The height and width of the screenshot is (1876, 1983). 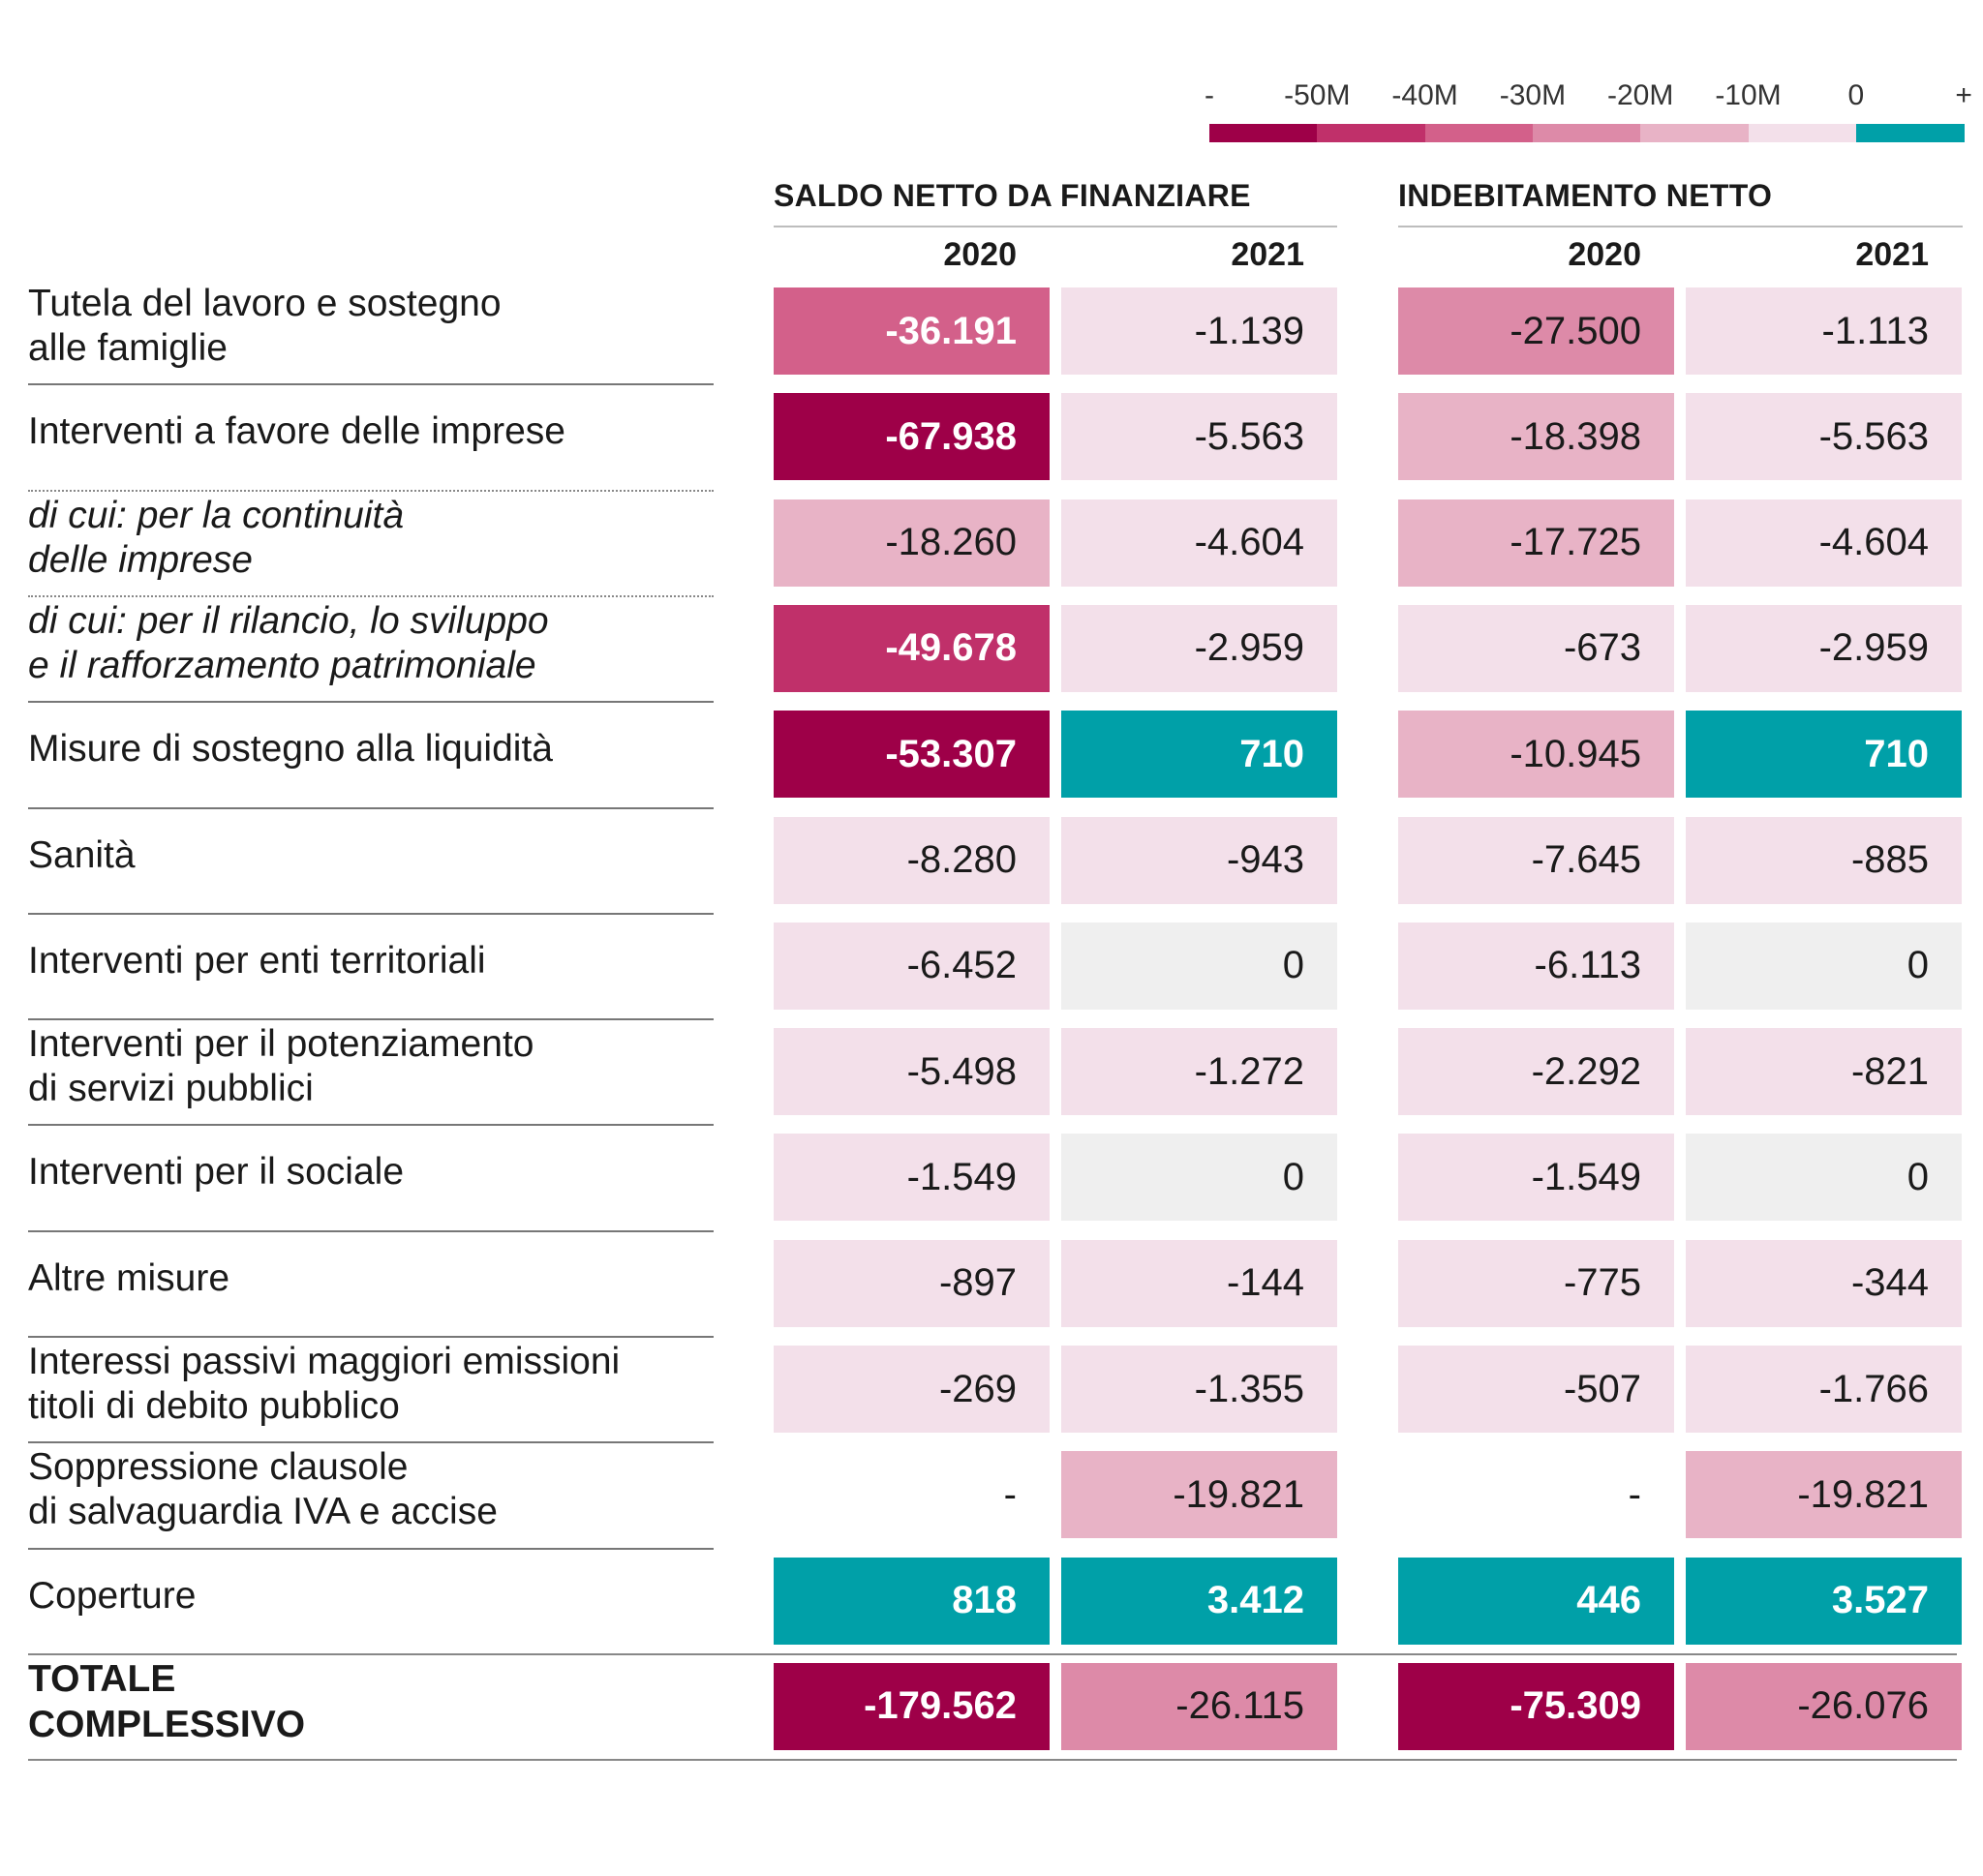 What do you see at coordinates (1536, 755) in the screenshot?
I see `value-cell: -10.945` at bounding box center [1536, 755].